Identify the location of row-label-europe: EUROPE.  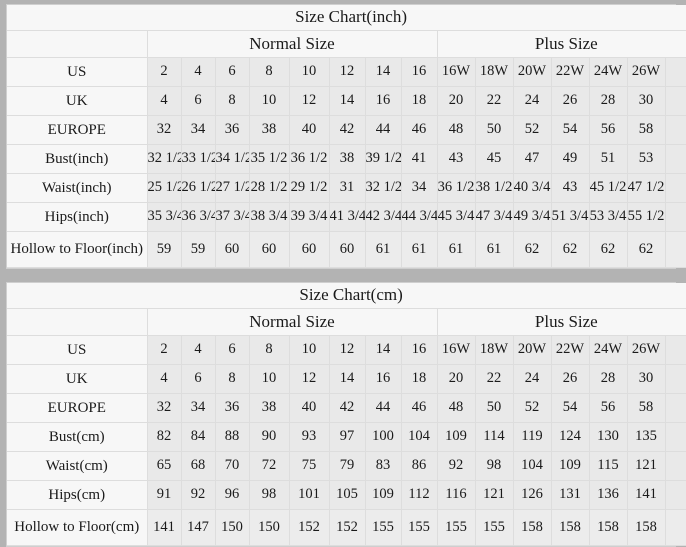
(77, 408).